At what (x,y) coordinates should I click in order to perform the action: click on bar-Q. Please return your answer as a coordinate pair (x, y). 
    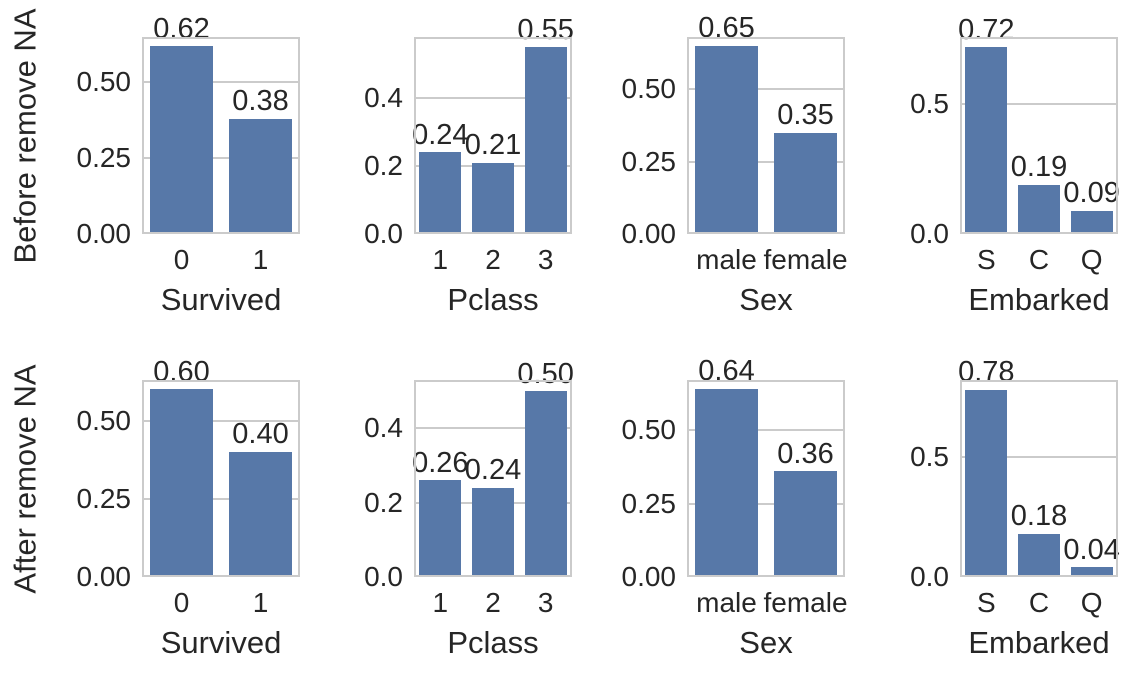
    Looking at the image, I should click on (1091, 222).